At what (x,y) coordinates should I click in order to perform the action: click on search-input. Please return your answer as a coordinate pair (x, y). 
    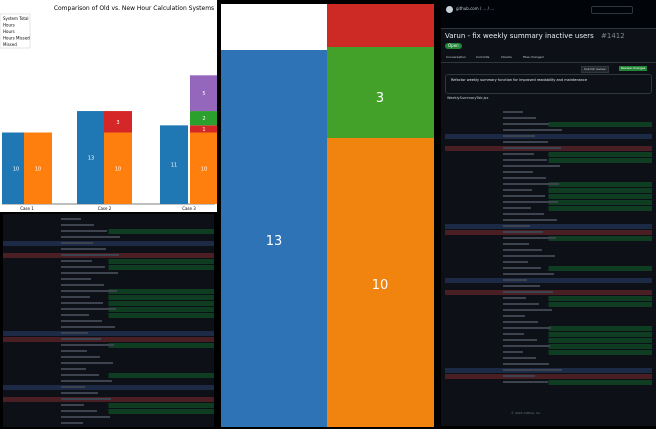
    Looking at the image, I should click on (612, 10).